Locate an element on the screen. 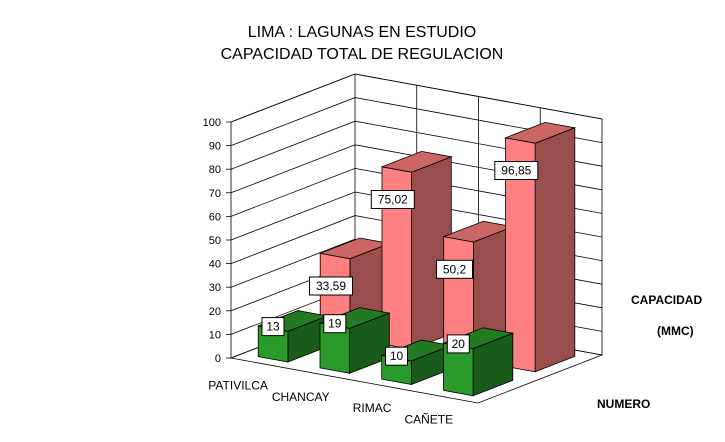  data-label: 19 is located at coordinates (335, 324).